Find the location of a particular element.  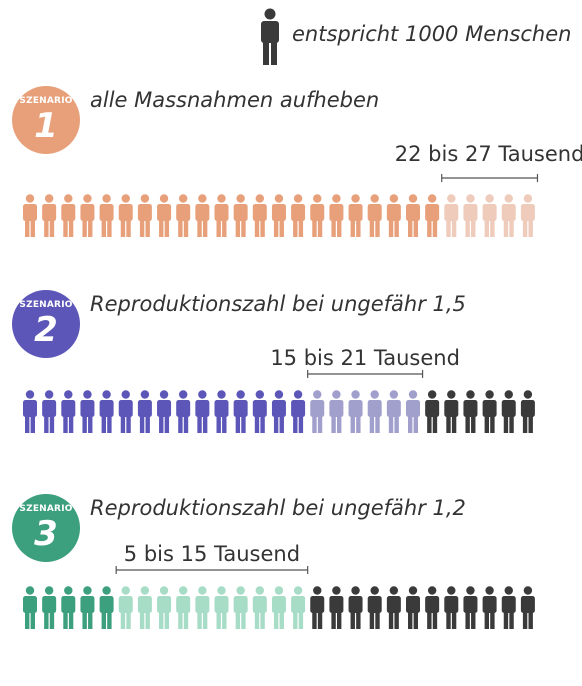

scenario-1-pictogram is located at coordinates (281, 205).